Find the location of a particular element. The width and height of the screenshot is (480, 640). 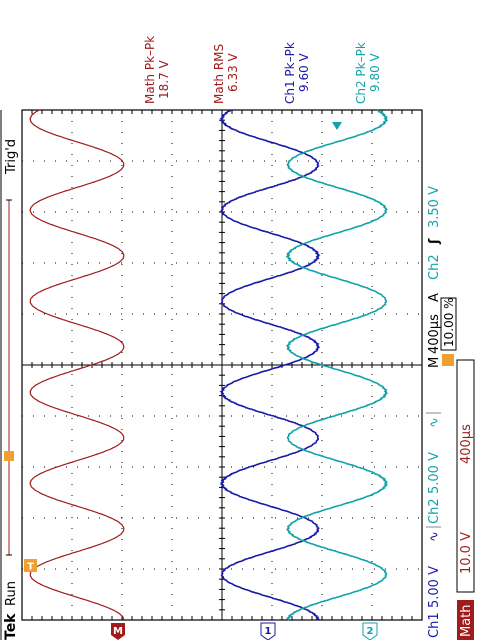

timebase-mode: M is located at coordinates (434, 362).